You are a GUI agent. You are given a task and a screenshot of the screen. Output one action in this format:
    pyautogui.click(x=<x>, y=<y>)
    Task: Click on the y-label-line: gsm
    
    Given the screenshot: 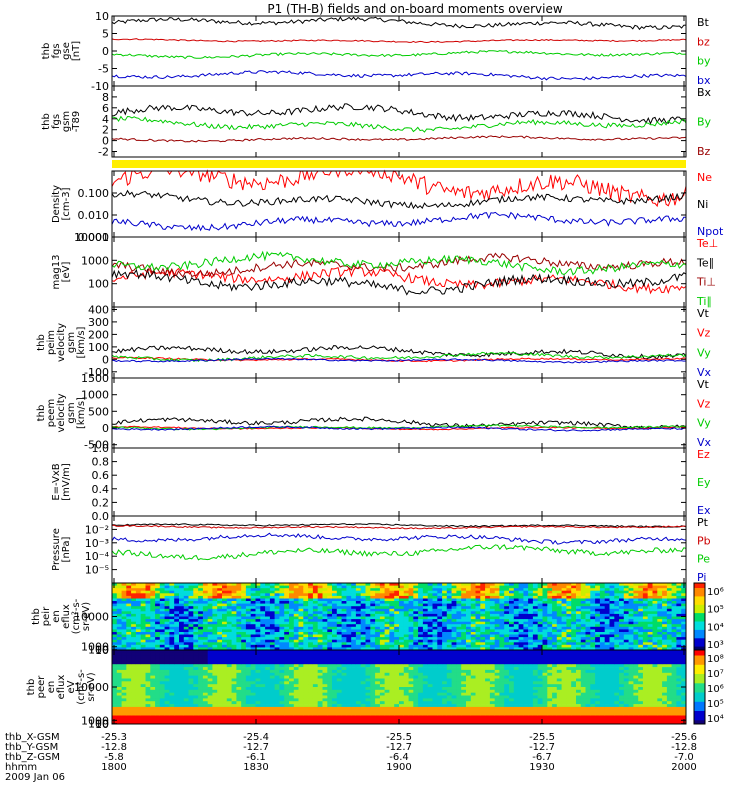 What is the action you would take?
    pyautogui.click(x=71, y=412)
    